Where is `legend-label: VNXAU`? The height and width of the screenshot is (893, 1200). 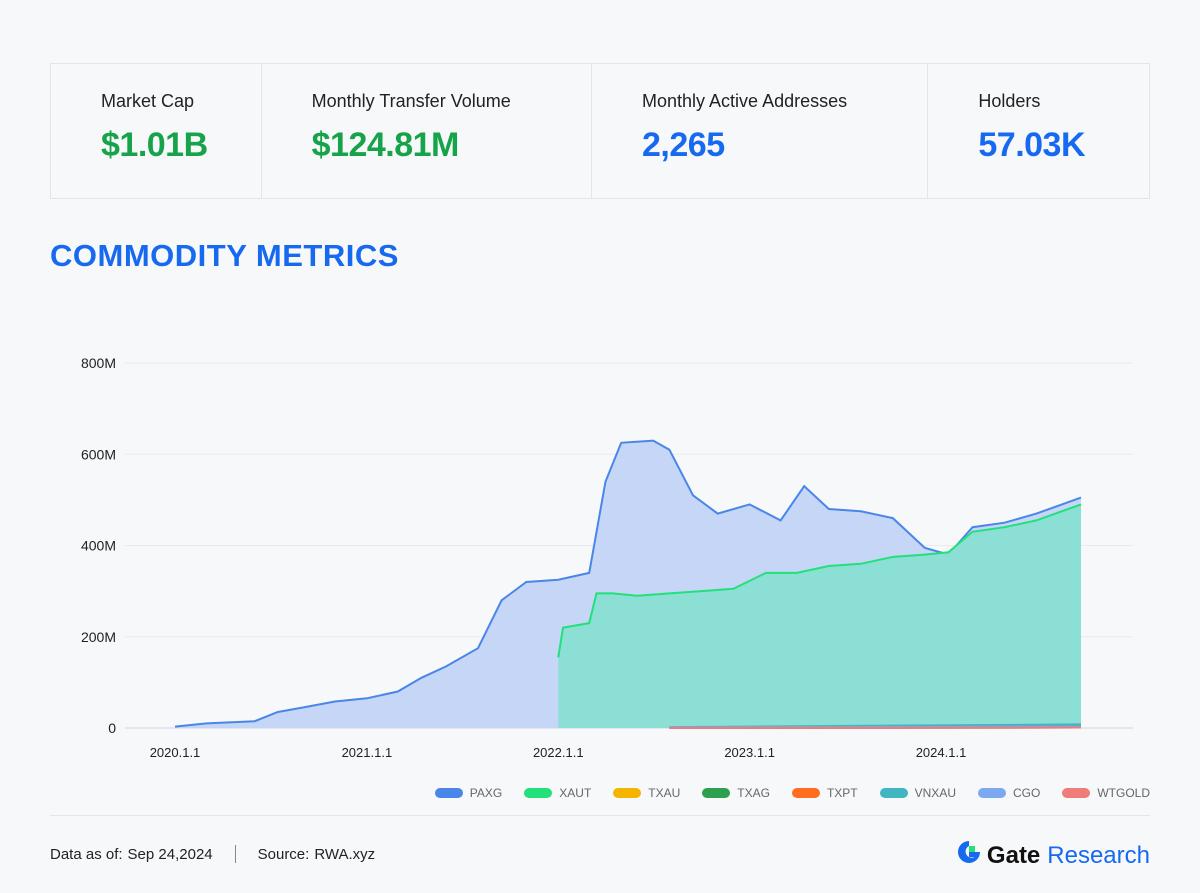
legend-label: VNXAU is located at coordinates (935, 793).